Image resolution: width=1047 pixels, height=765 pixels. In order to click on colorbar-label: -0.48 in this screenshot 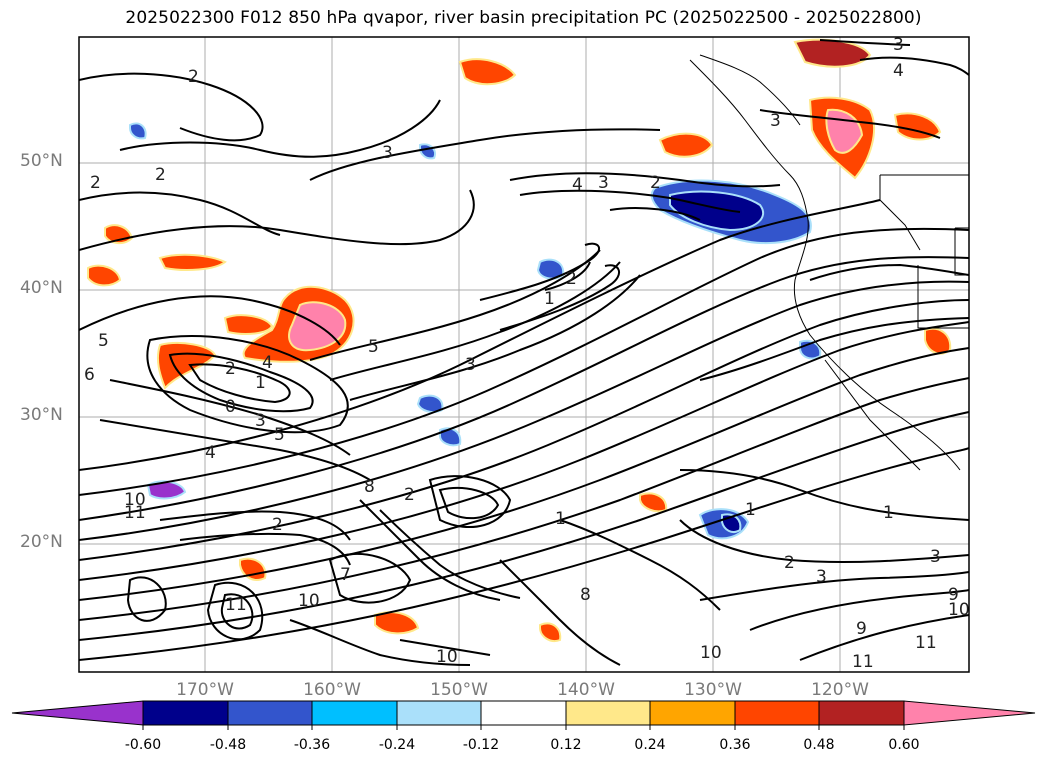, I will do `click(228, 745)`.